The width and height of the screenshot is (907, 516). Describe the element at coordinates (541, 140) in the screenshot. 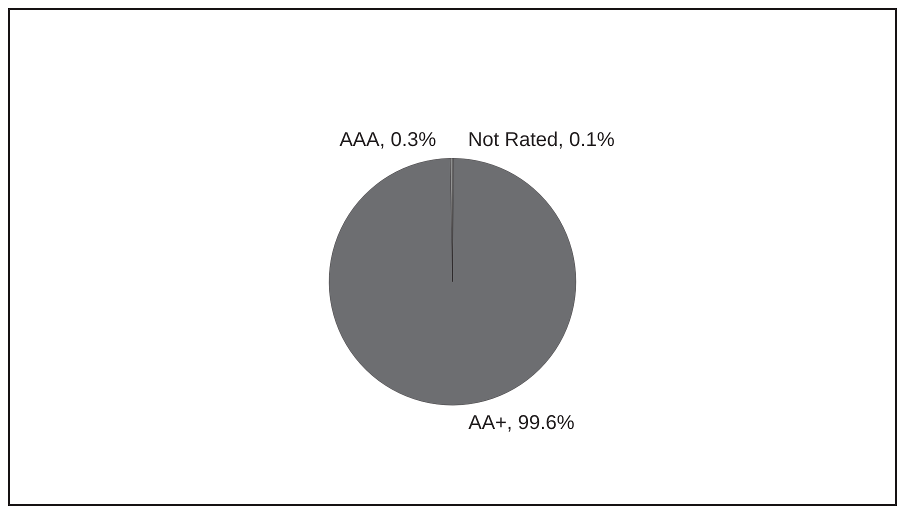

I see `slice-label: Not Rated, 0.1%` at that location.